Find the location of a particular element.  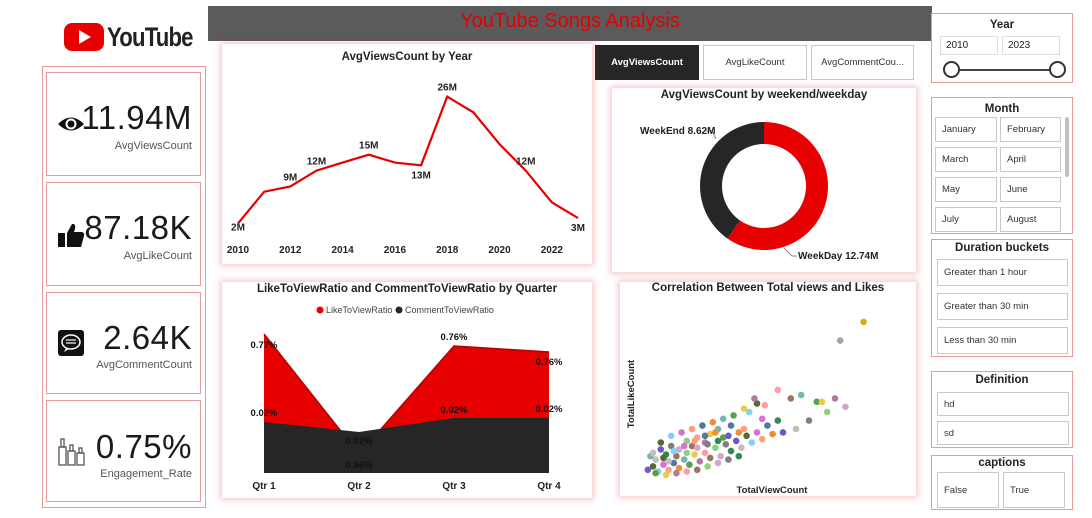

data-label: 0.02% is located at coordinates (454, 410).